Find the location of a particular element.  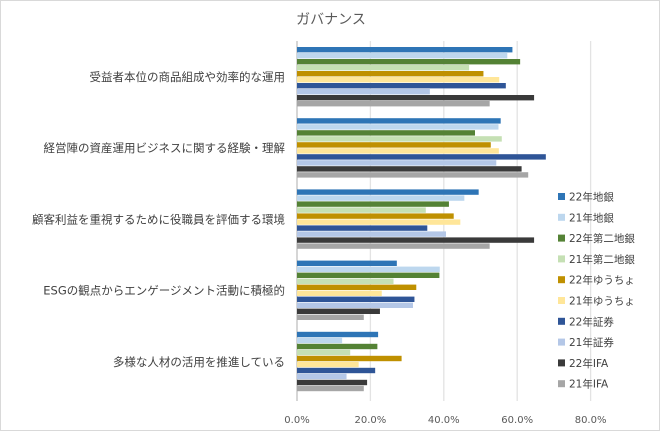

legend-label: 21年第二地銀 is located at coordinates (602, 259).